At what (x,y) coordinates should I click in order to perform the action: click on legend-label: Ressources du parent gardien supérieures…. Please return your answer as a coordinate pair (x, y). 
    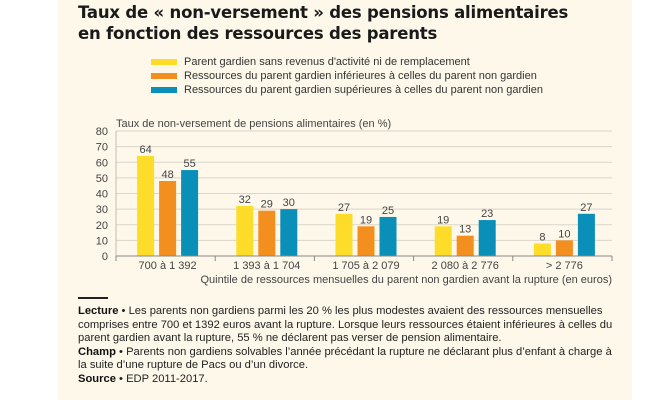
    Looking at the image, I should click on (363, 90).